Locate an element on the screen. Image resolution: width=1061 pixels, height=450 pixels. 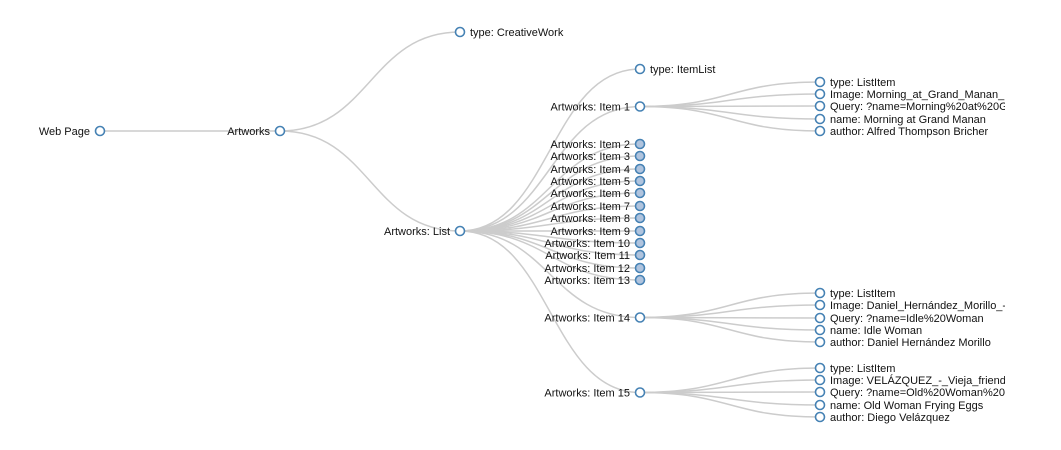
node-label: Artworks: Item 13 is located at coordinates (587, 281).